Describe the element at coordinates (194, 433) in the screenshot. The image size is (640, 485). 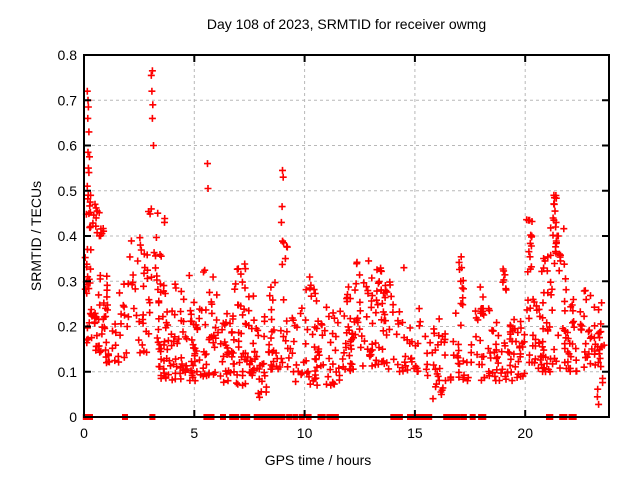
I see `x-tick-label: 5` at that location.